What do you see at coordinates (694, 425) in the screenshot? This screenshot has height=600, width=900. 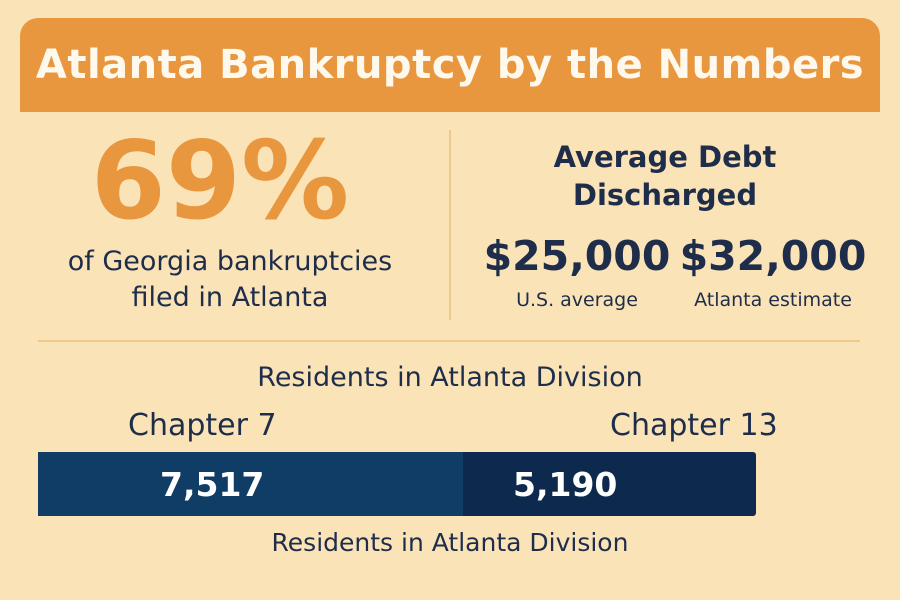 I see `chapter-13-label: Chapter 13` at bounding box center [694, 425].